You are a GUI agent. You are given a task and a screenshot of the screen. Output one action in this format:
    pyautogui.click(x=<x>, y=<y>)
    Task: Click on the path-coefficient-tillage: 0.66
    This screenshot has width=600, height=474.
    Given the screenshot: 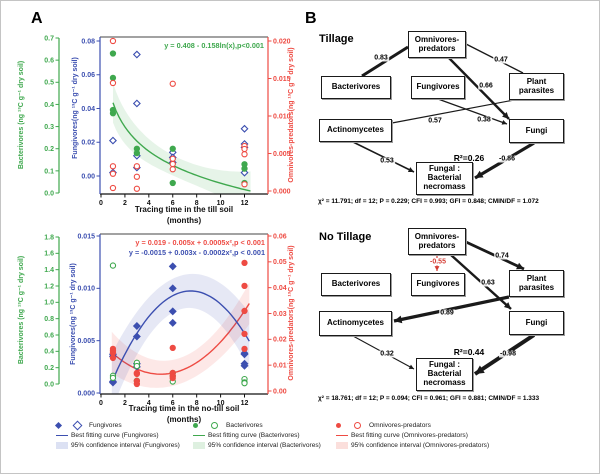 What is the action you would take?
    pyautogui.click(x=486, y=86)
    